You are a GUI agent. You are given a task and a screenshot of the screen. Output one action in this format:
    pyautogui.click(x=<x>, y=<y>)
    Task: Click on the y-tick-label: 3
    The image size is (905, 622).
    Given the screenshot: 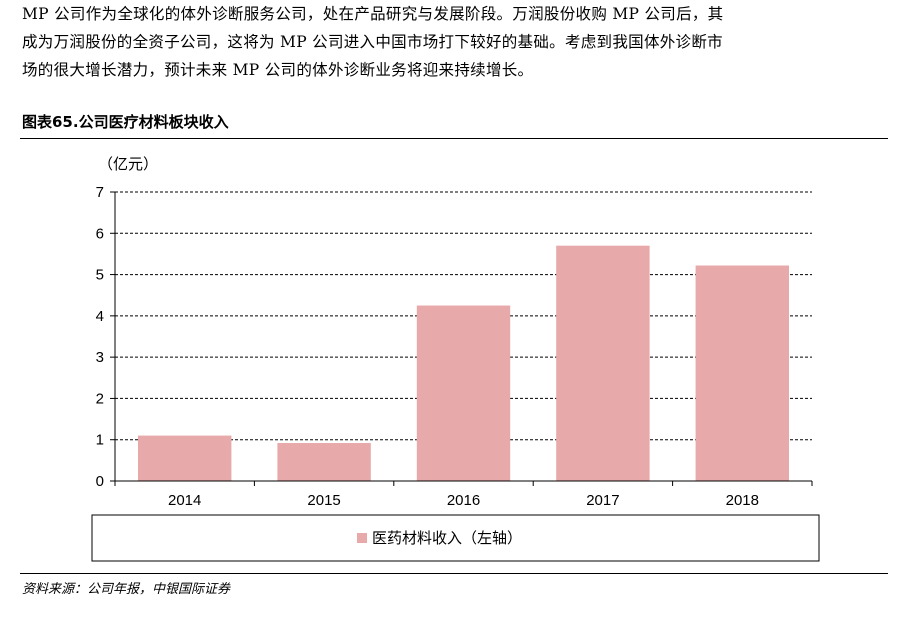 What is the action you would take?
    pyautogui.click(x=100, y=357)
    